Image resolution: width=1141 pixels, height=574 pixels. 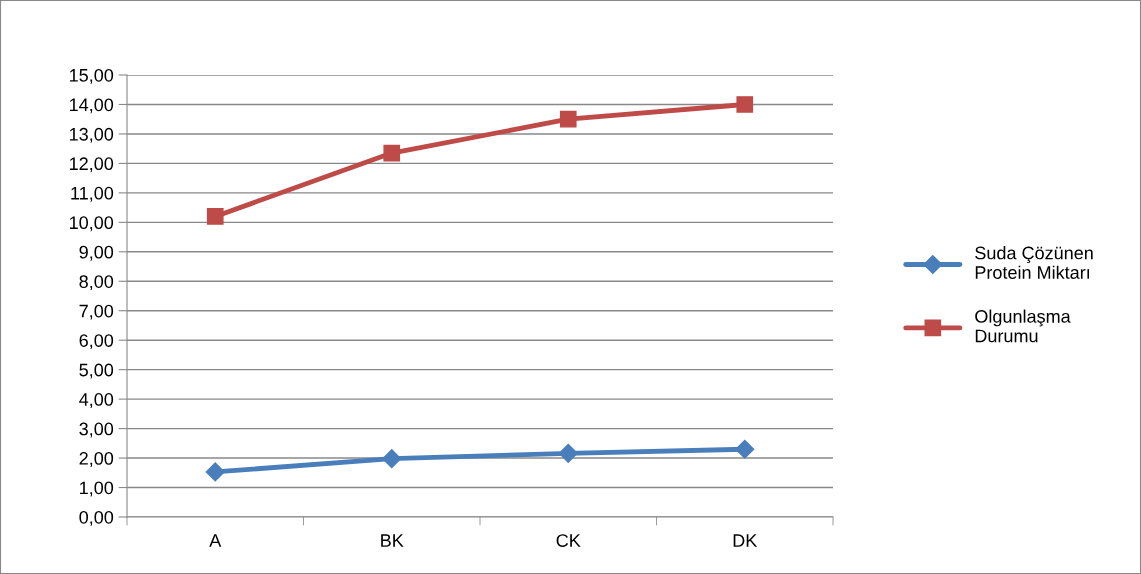 What do you see at coordinates (96, 400) in the screenshot?
I see `y-tick-label: 4,00` at bounding box center [96, 400].